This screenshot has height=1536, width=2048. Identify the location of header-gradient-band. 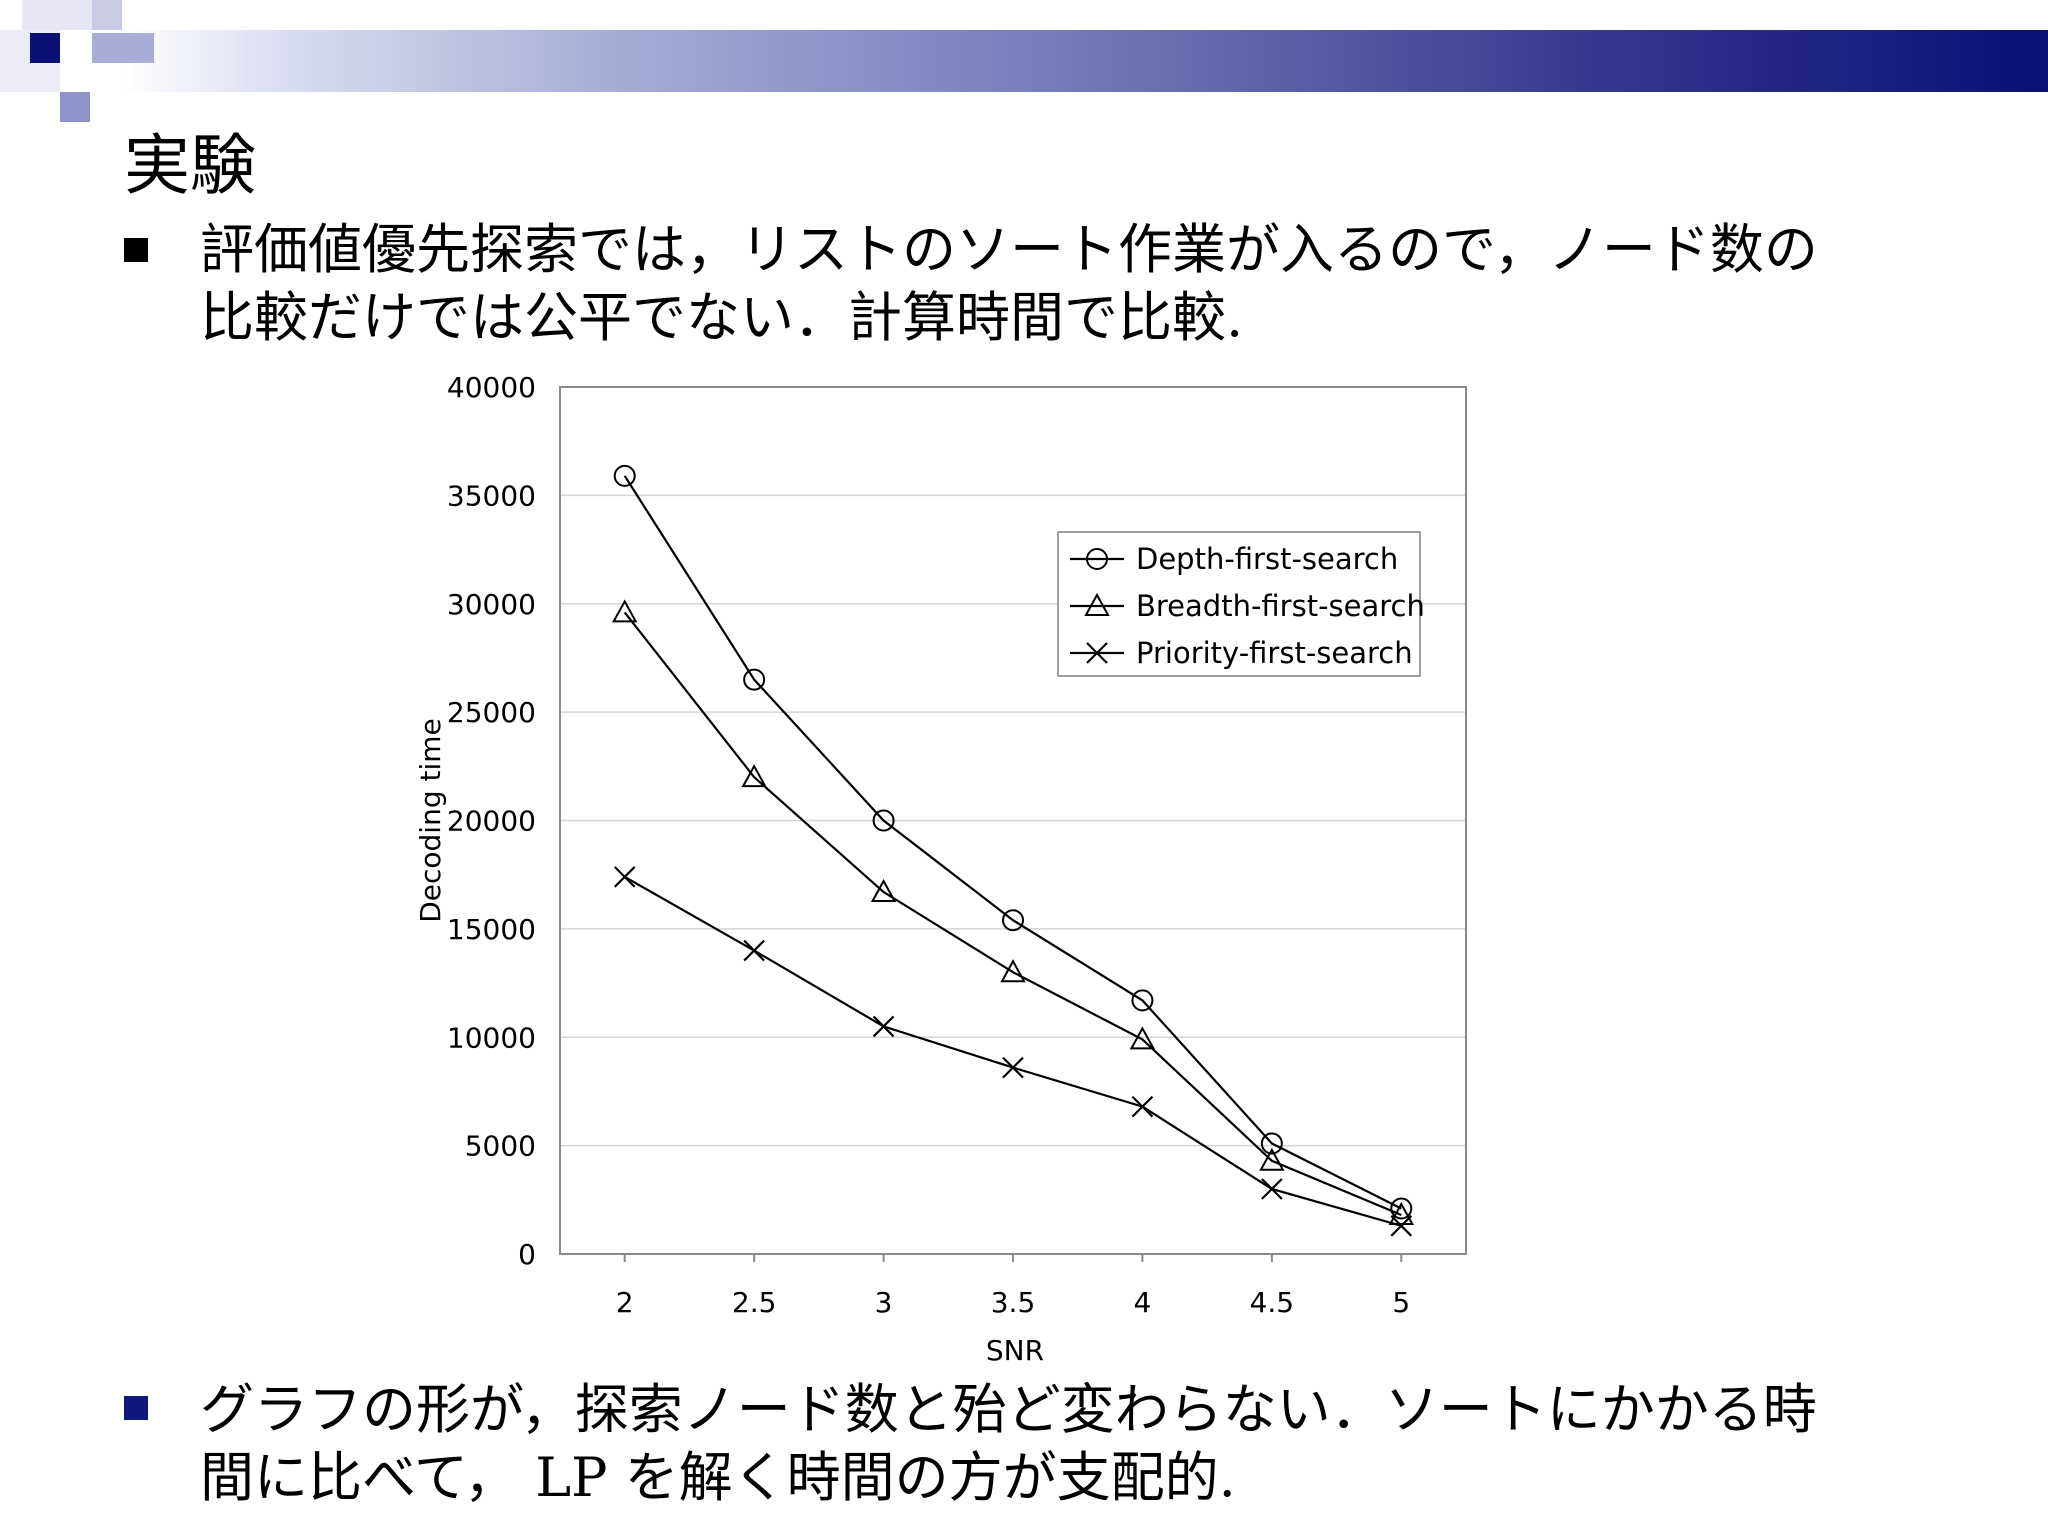
(1024, 61).